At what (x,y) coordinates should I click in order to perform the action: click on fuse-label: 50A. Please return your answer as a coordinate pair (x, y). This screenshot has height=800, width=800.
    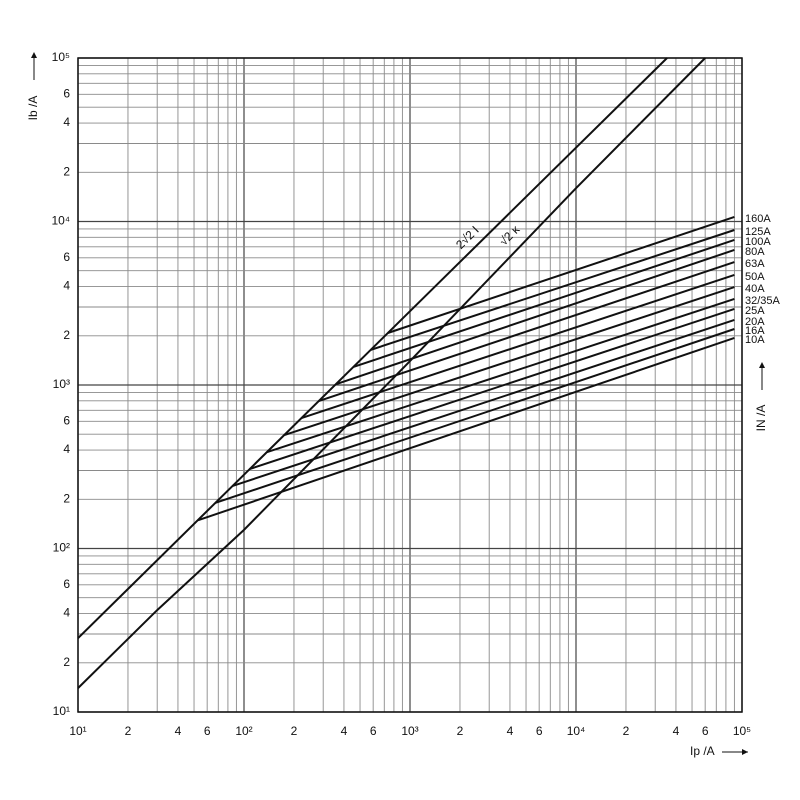
    Looking at the image, I should click on (755, 277).